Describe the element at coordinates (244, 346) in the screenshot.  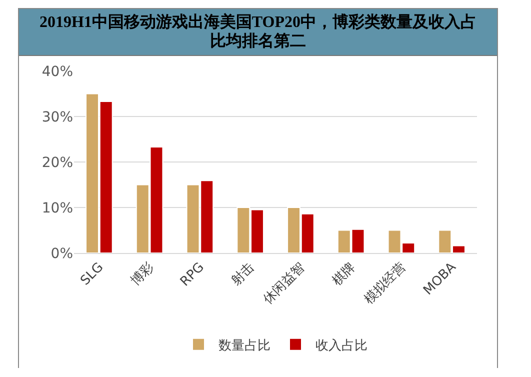
I see `legend-label: 数量占比` at that location.